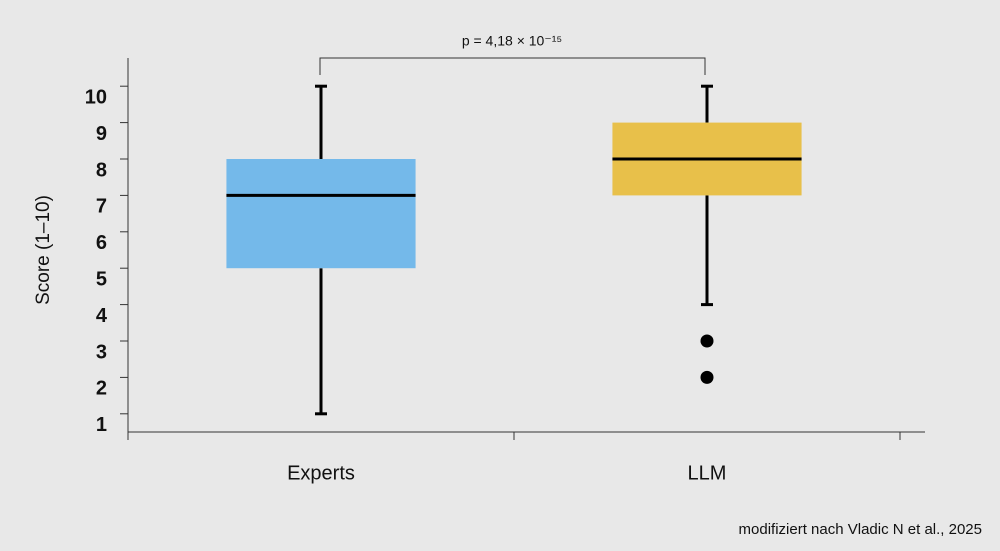 The height and width of the screenshot is (551, 1000). Describe the element at coordinates (101, 207) in the screenshot. I see `y-tick-label: 7` at that location.